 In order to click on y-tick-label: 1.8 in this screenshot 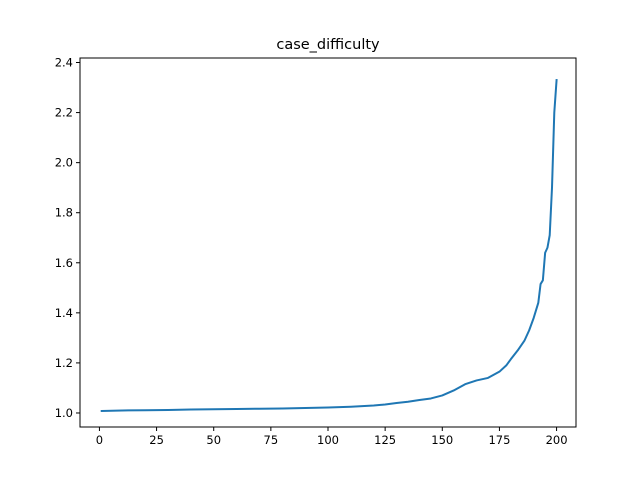, I will do `click(64, 213)`.